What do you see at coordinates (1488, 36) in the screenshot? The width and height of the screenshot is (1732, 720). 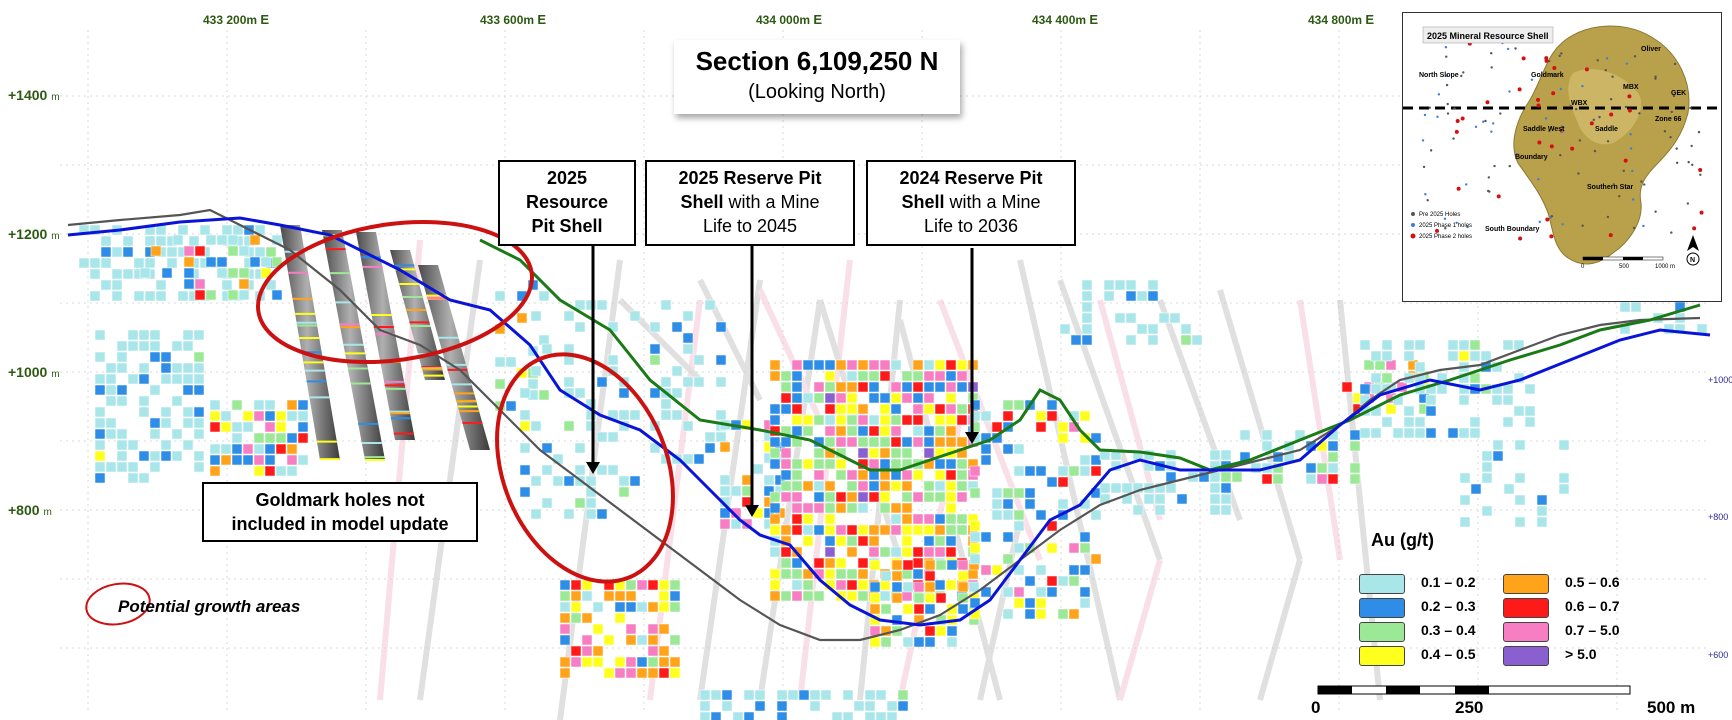 I see `inset-title: 2025 Mineral Resource Shell` at bounding box center [1488, 36].